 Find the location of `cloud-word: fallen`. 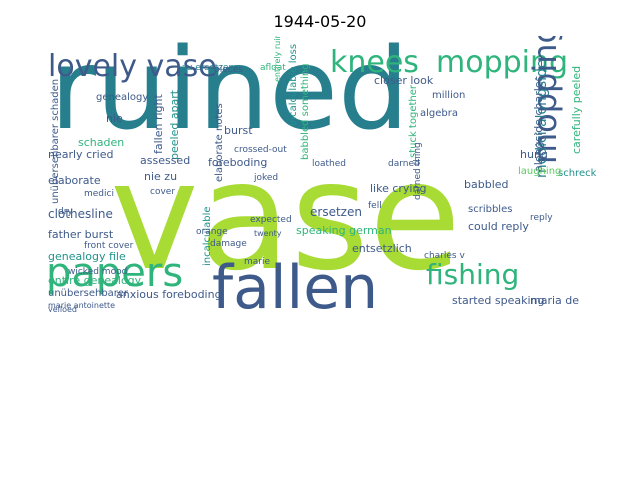

cloud-word: fallen is located at coordinates (295, 282).